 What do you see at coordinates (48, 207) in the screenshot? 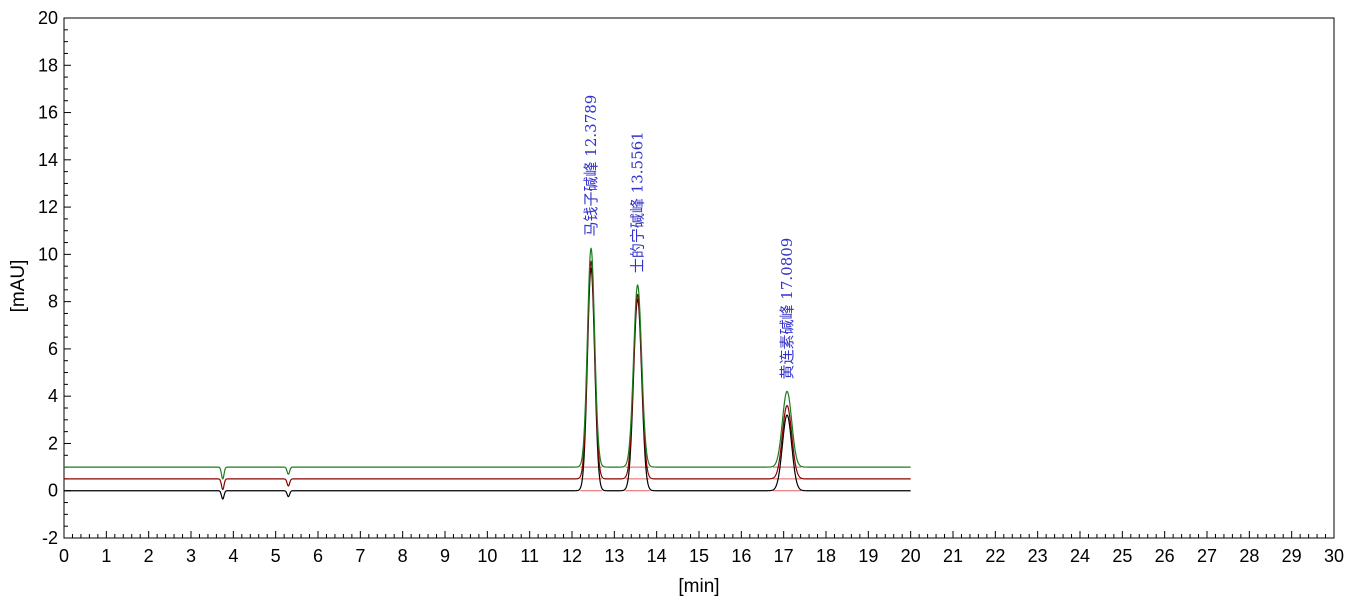
I see `y-tick-label: 12` at bounding box center [48, 207].